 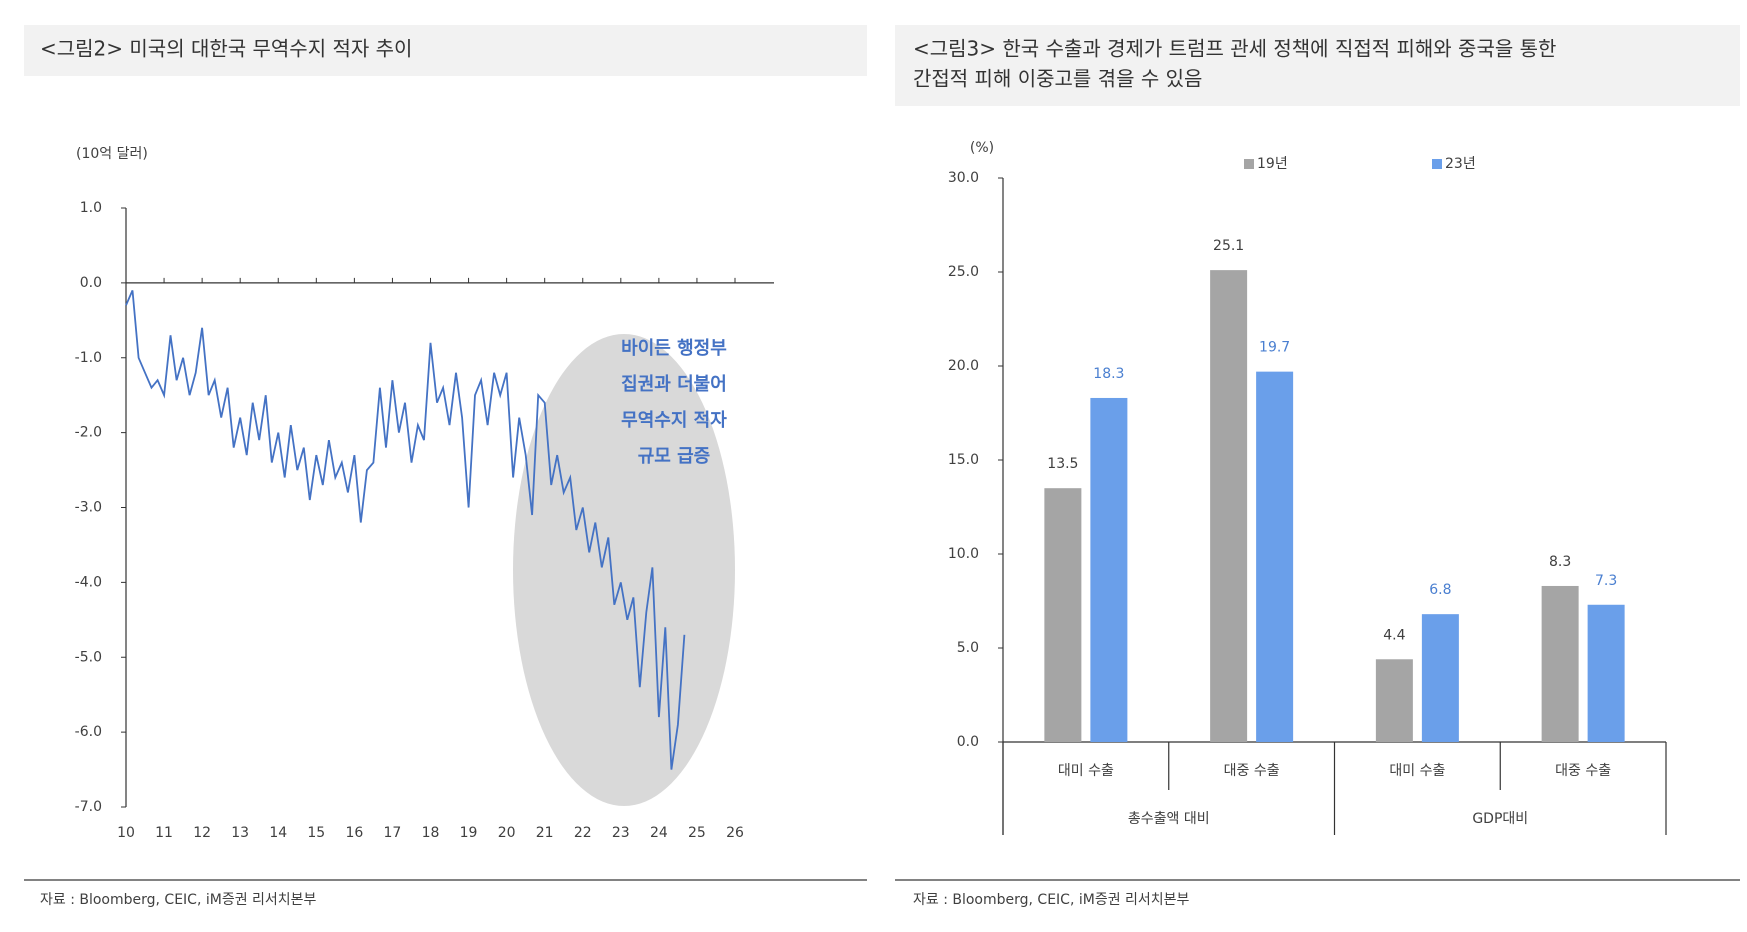 I want to click on y-tick-label: -7.0, so click(x=88, y=807).